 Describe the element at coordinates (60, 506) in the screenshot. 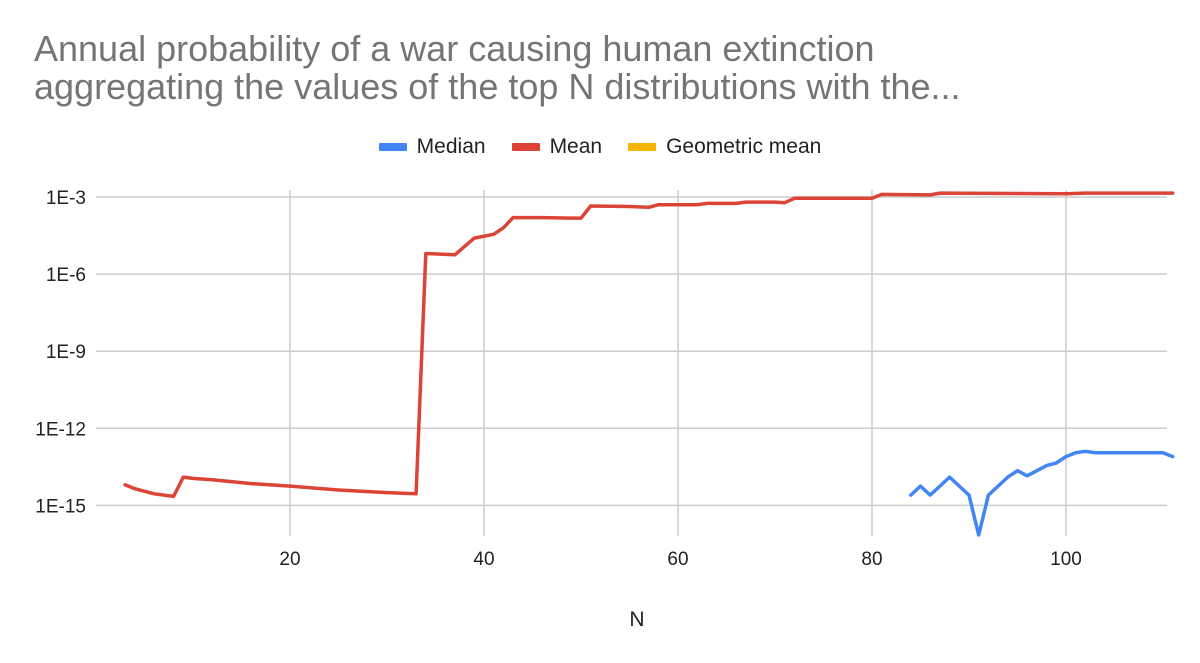

I see `y-tick-label: 1E-15` at that location.